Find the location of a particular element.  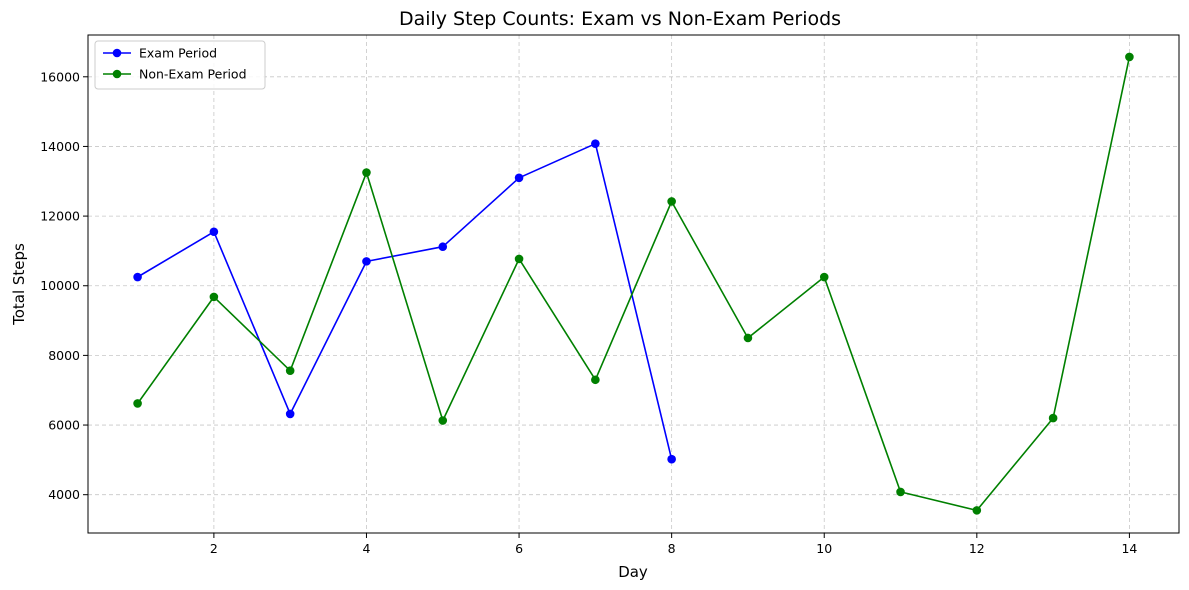

y-tick-label: 6000 is located at coordinates (64, 425).